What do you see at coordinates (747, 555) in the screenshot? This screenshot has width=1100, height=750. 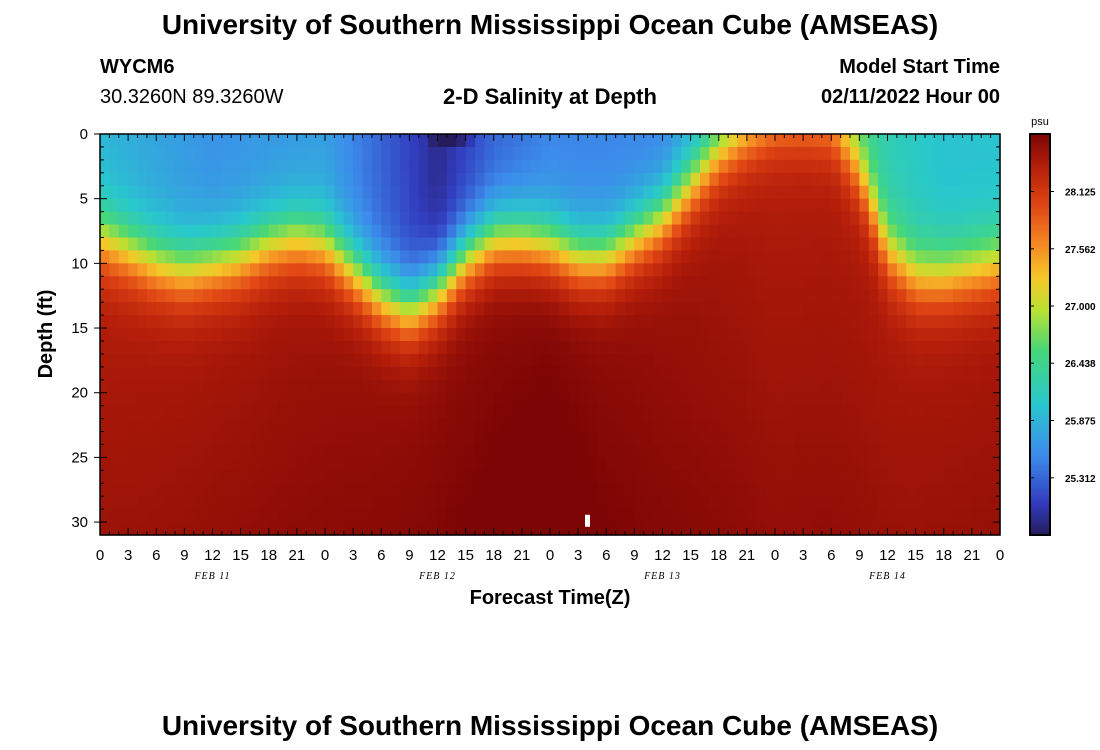 I see `x-tick-label: 21` at bounding box center [747, 555].